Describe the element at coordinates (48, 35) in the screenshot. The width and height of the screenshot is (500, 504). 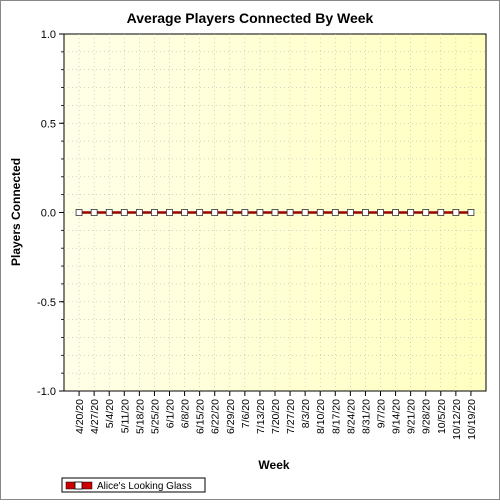
I see `y-tick-label: 1.0` at that location.